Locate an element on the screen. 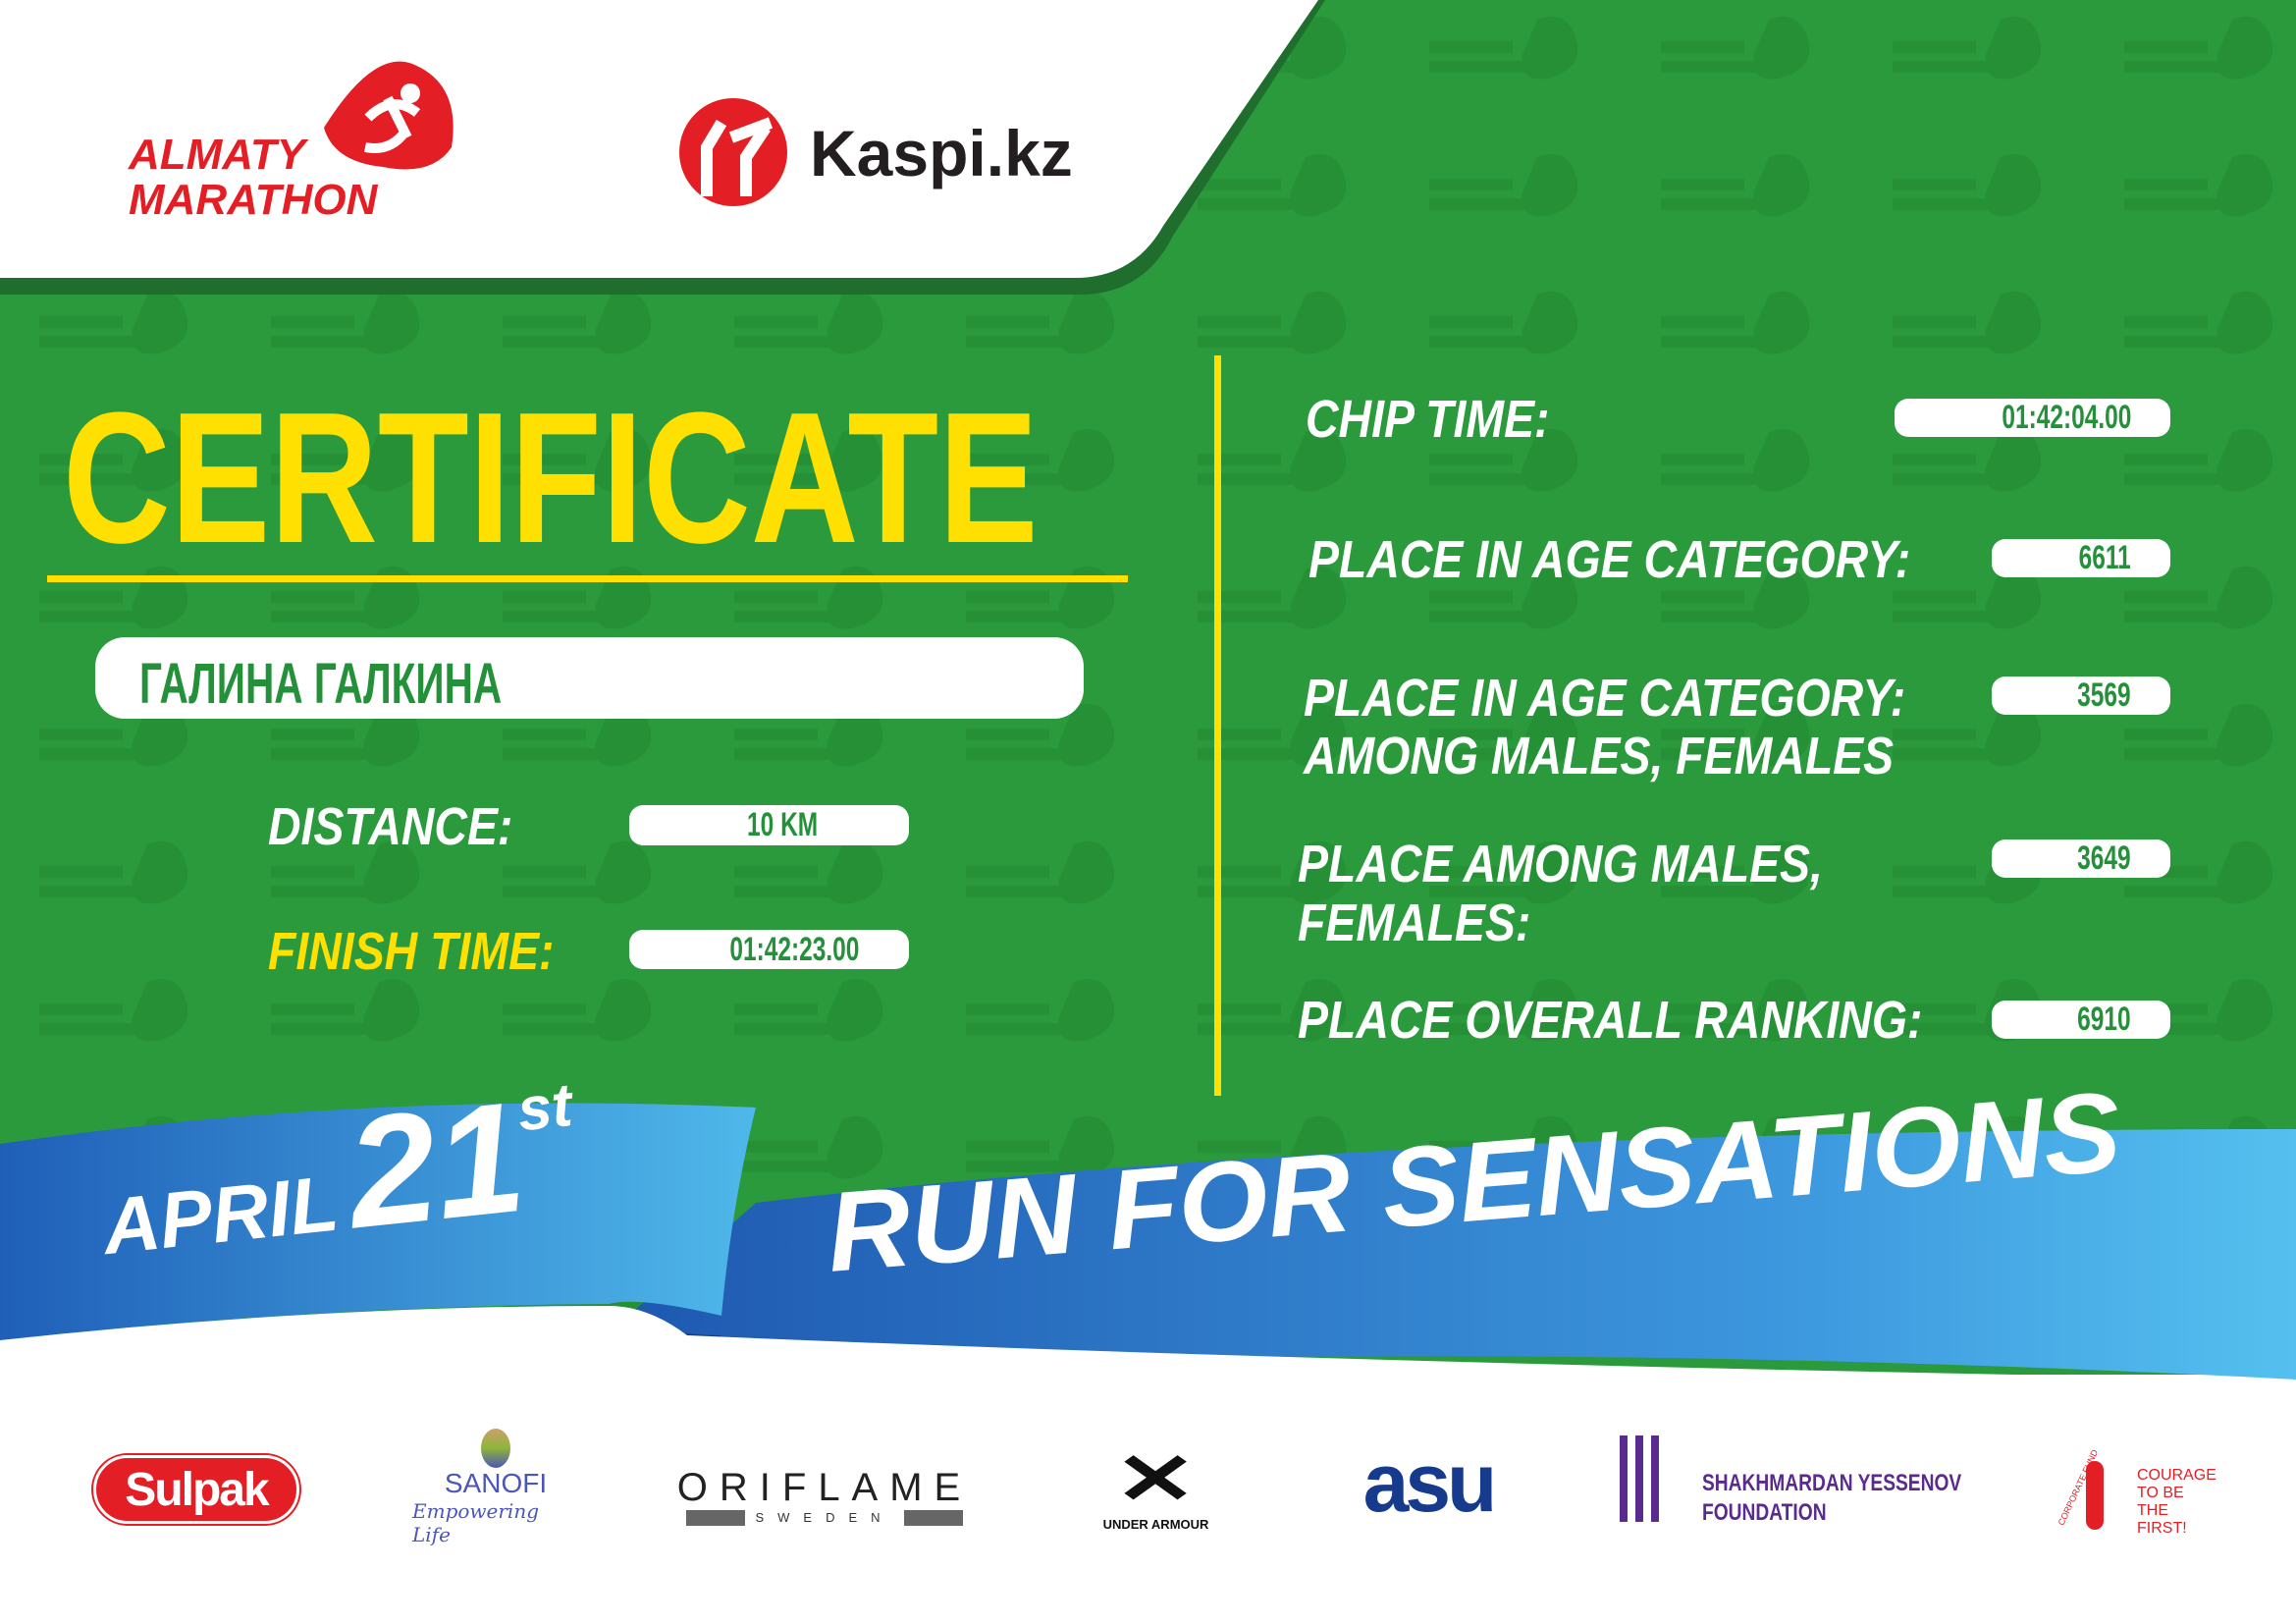  almaty-marathon-logo: ALMATY MARATHON is located at coordinates (253, 177).